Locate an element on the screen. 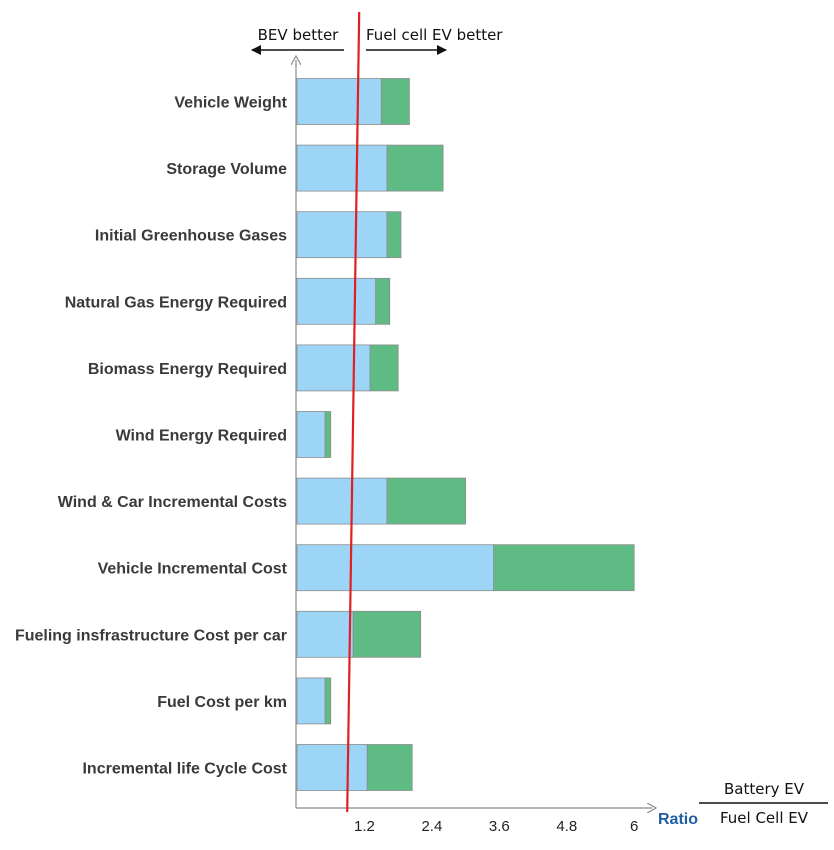 The image size is (834, 850). fuel-cell-better-label: Fuel cell EV better is located at coordinates (434, 35).